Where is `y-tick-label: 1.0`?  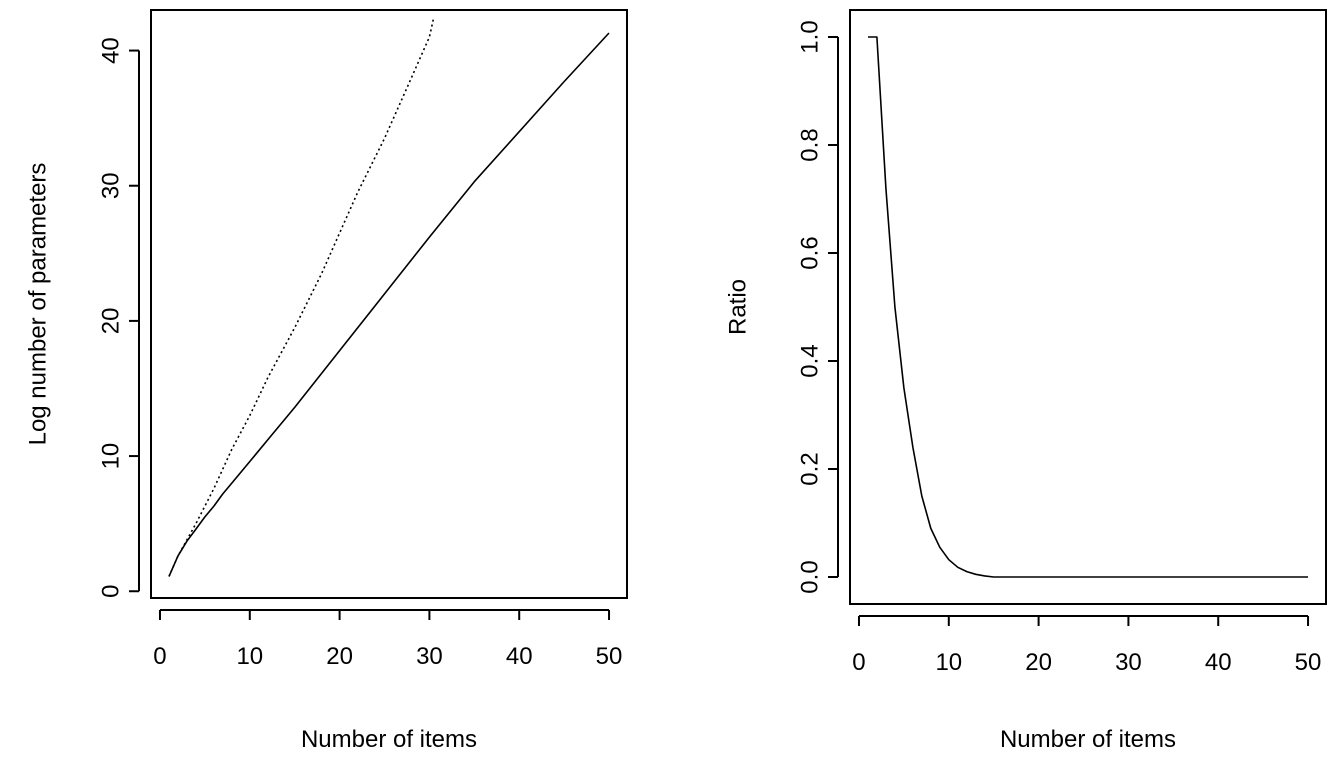
y-tick-label: 1.0 is located at coordinates (810, 36).